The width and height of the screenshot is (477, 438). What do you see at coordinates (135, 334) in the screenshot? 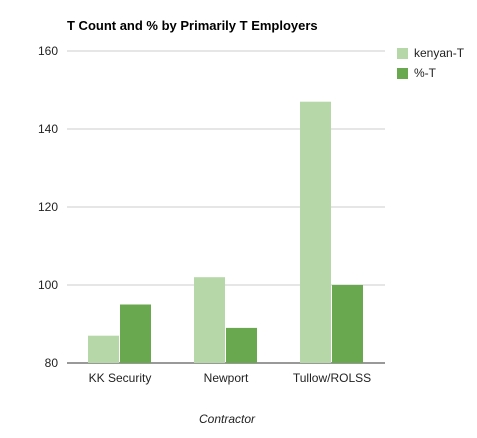
I see `bar-%-T-kk-security` at bounding box center [135, 334].